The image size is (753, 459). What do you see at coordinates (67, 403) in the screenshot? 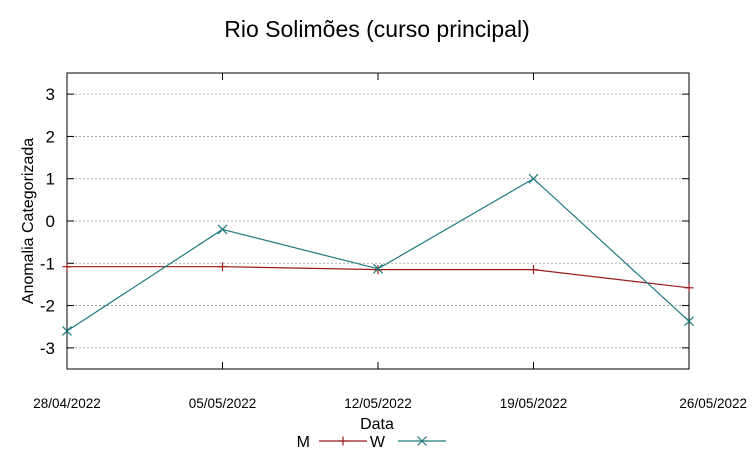
I see `x-tick-label: 28/04/2022` at bounding box center [67, 403].